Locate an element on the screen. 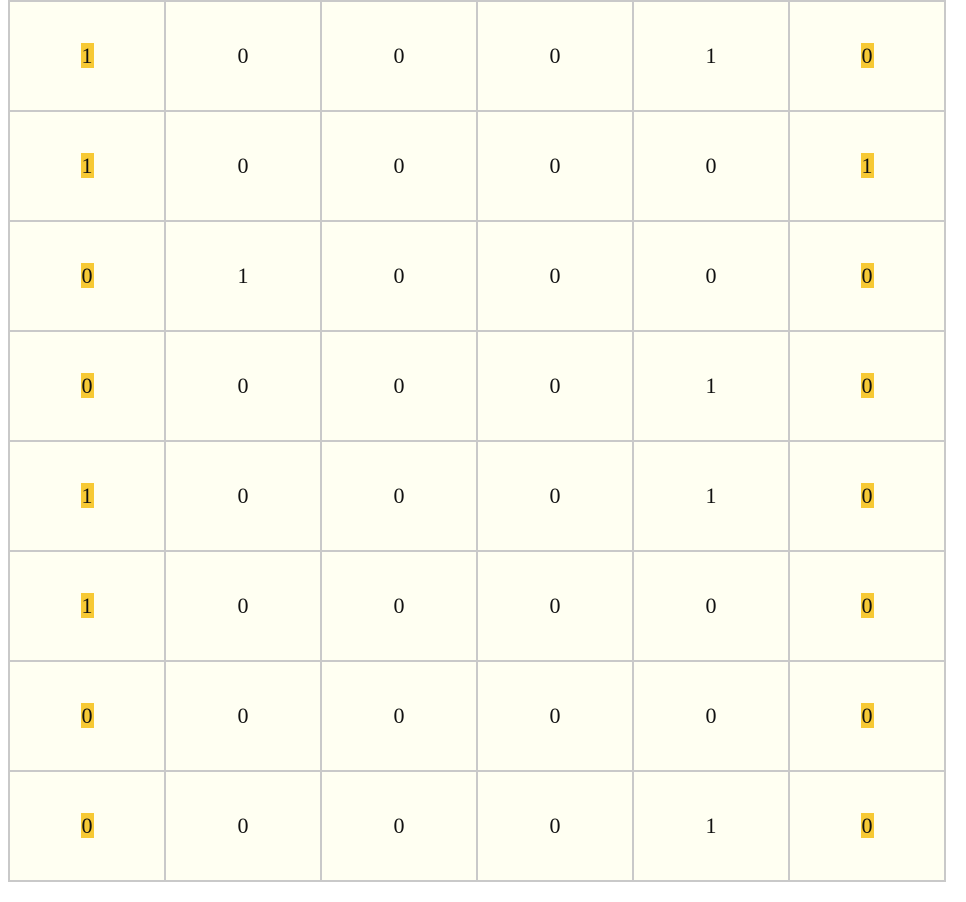  table-row: 0 0 0 0 0 0 is located at coordinates (477, 716).